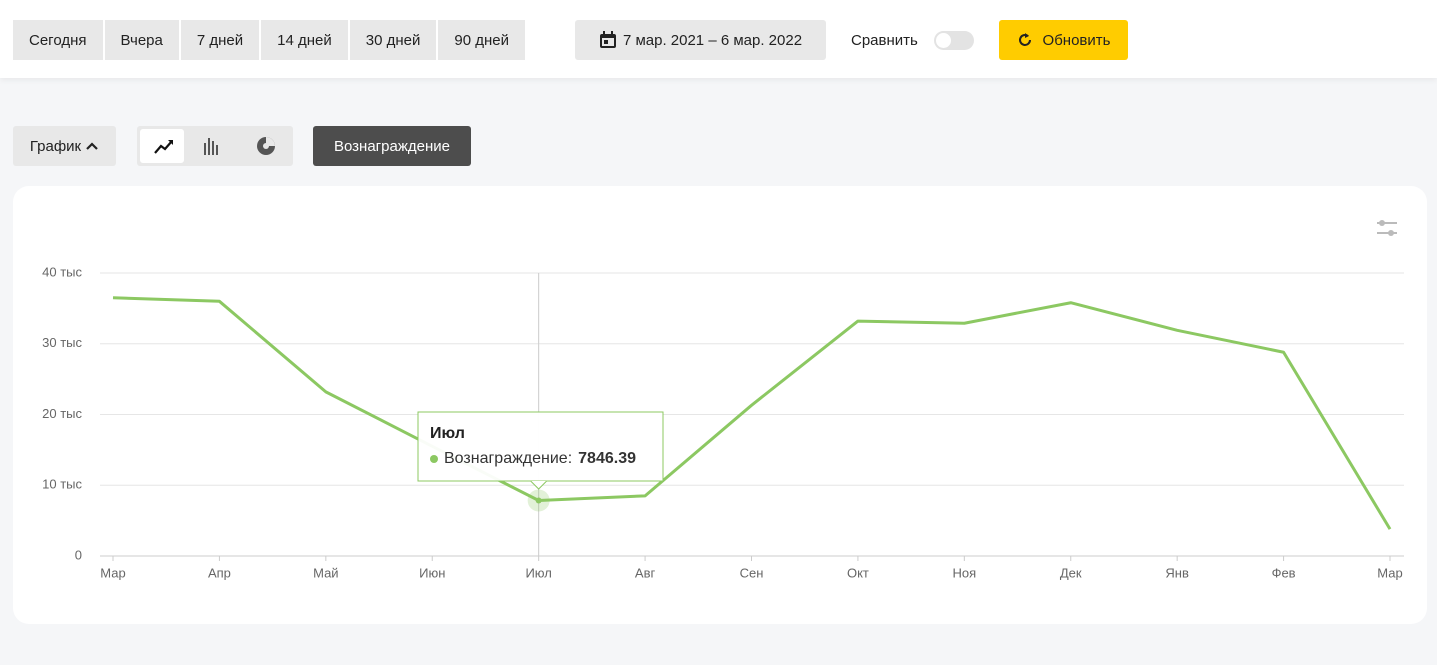 This screenshot has height=665, width=1437. I want to click on date-range-button: 7 мар. 2021 – 6 мар. 2022, so click(700, 40).